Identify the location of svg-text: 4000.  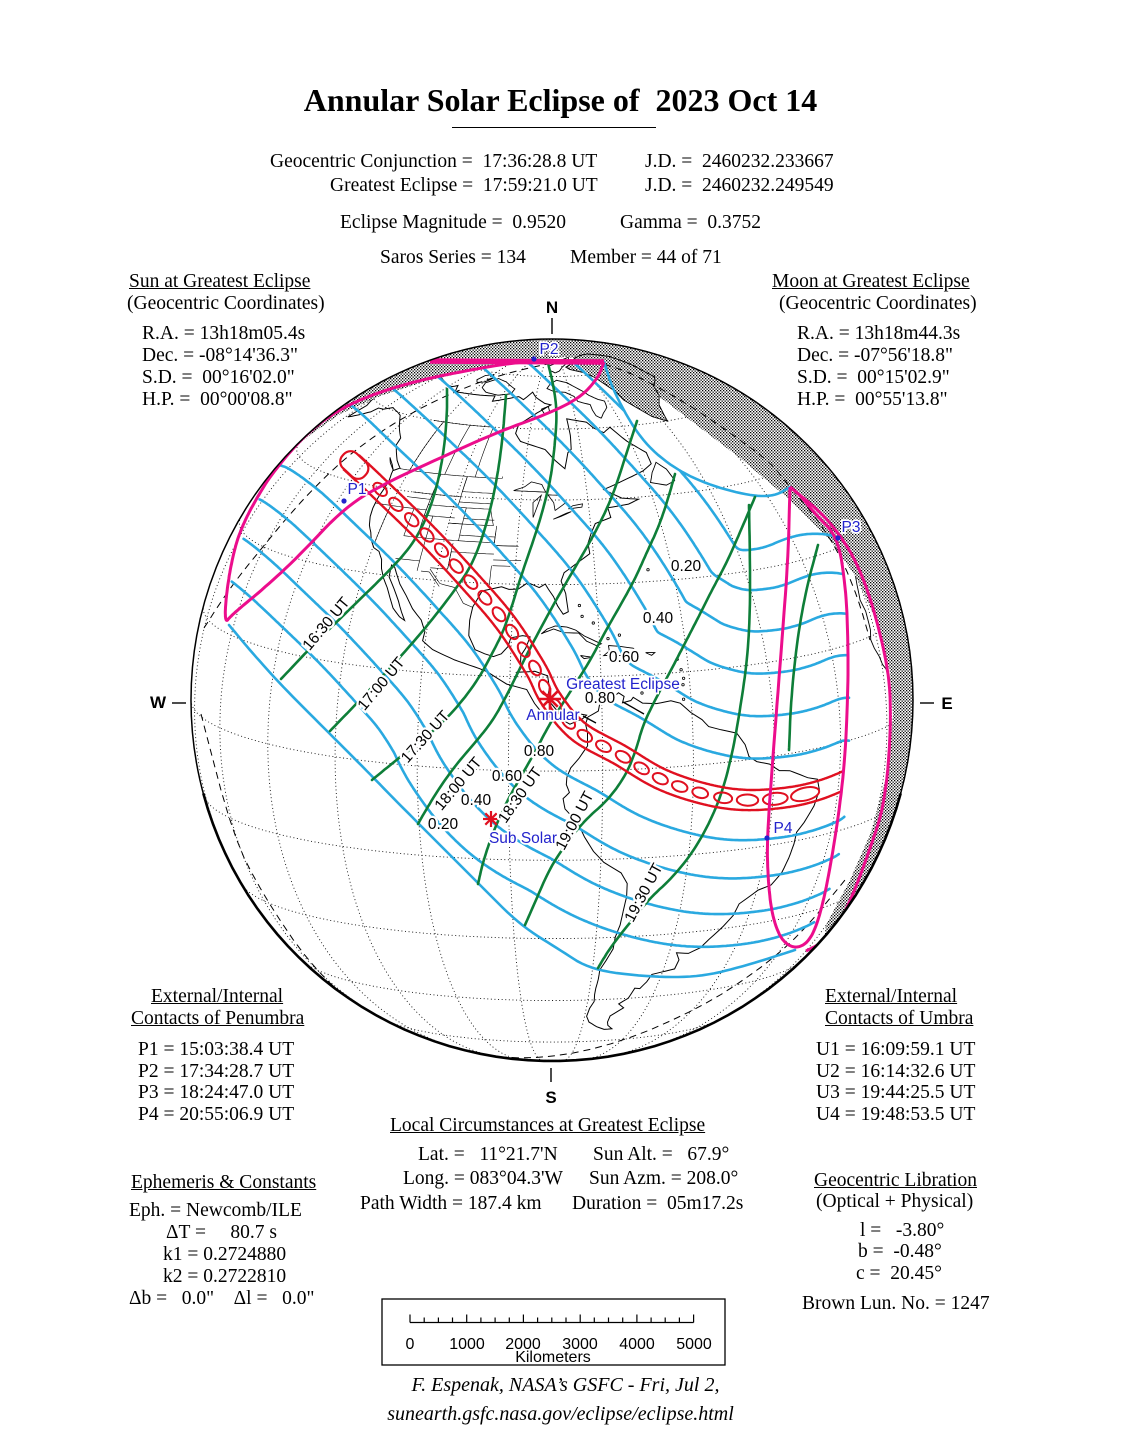
(637, 1344).